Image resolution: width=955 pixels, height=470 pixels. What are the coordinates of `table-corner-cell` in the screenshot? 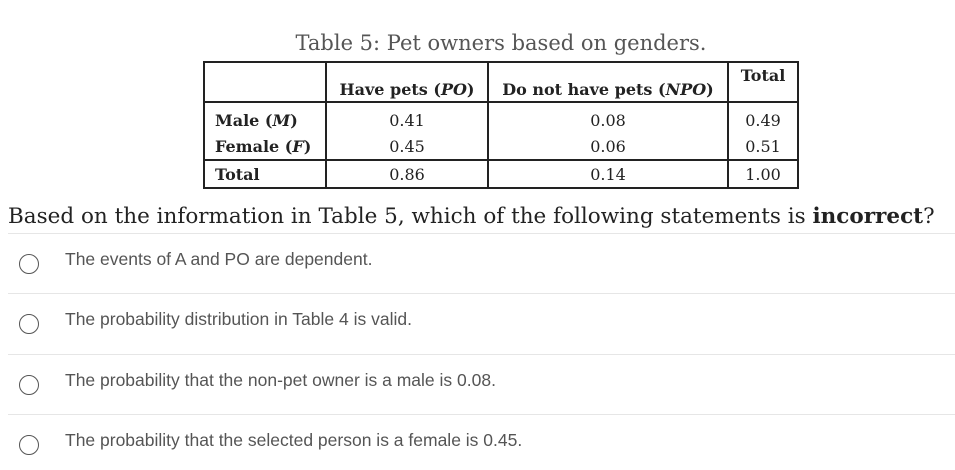 It's located at (265, 82).